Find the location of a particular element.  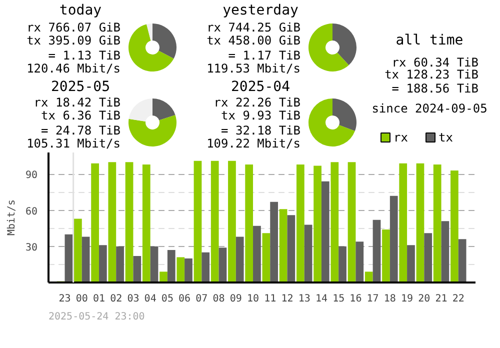

legend-label: tx is located at coordinates (445, 137).